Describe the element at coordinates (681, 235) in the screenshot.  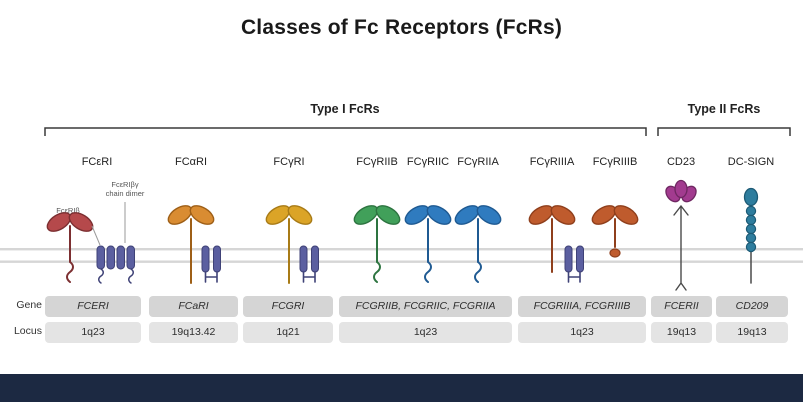
I see `receptor-cd23-graphic` at that location.